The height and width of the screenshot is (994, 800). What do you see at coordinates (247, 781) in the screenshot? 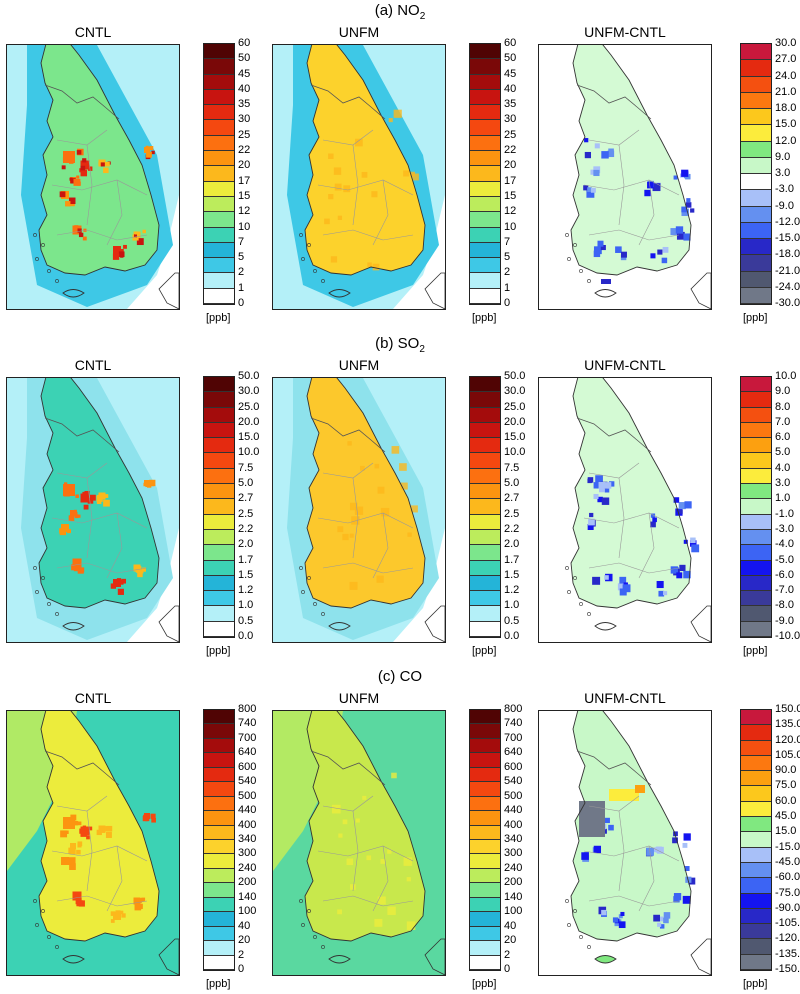
I see `colorbar-tick-label: 540` at bounding box center [247, 781].